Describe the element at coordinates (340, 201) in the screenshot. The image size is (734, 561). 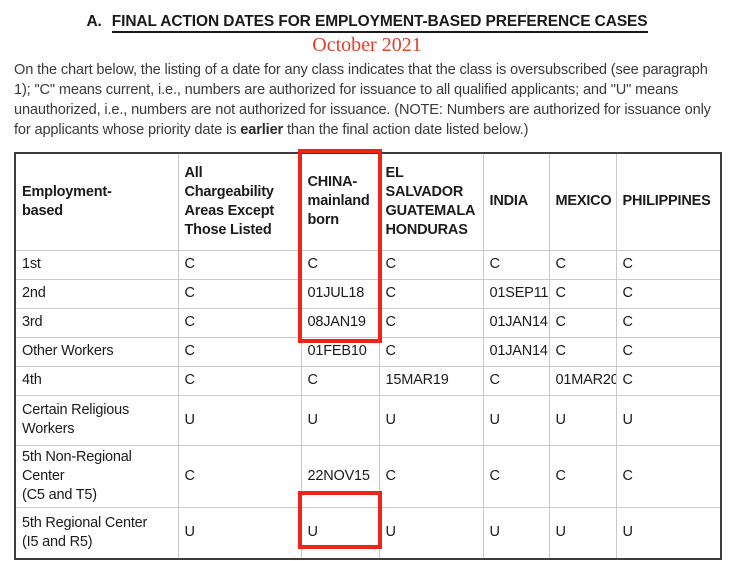
I see `col-header-china-mainland: CHINA- mainland born` at that location.